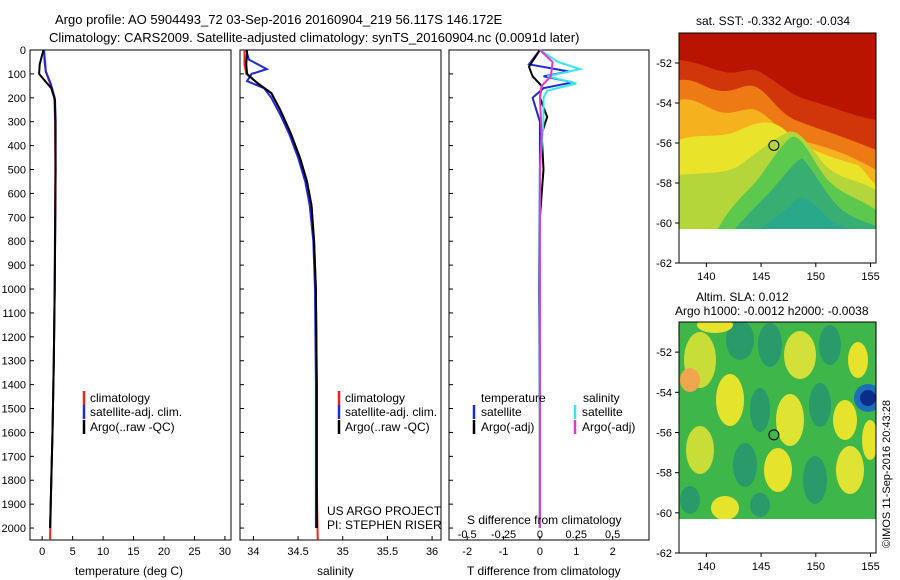  Describe the element at coordinates (777, 420) in the screenshot. I see `sla-heatmap` at that location.